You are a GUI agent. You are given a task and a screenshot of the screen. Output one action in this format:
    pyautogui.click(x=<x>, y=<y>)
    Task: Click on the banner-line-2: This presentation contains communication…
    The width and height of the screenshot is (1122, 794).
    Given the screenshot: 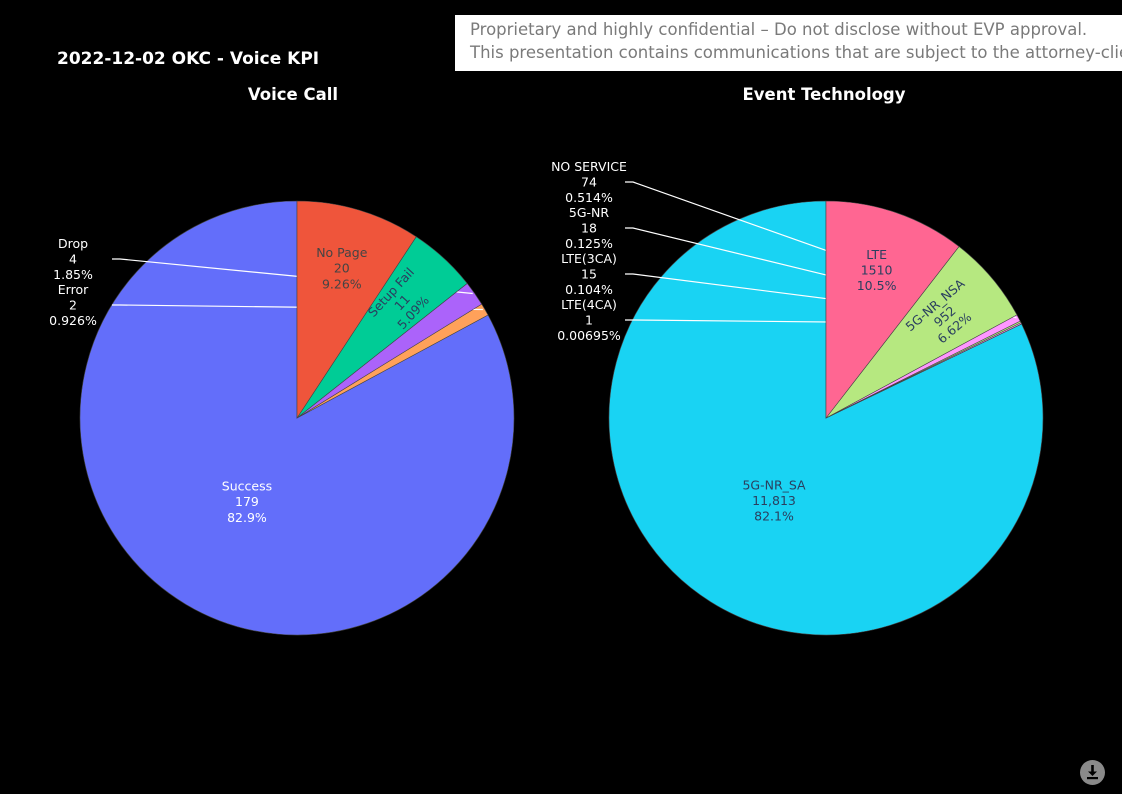 What is the action you would take?
    pyautogui.click(x=796, y=52)
    